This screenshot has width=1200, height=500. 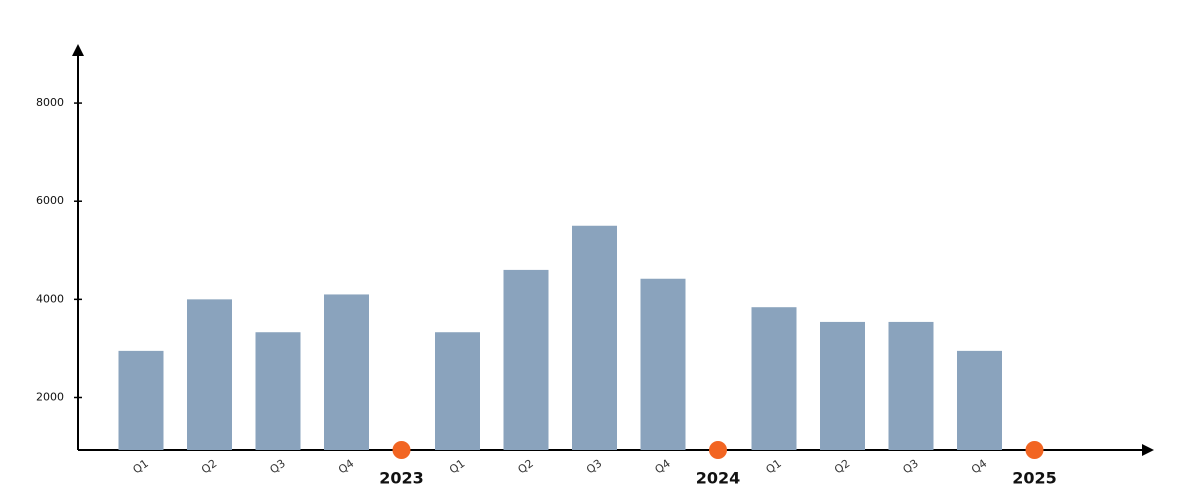 I want to click on y-tick-label: 8000, so click(x=50, y=102).